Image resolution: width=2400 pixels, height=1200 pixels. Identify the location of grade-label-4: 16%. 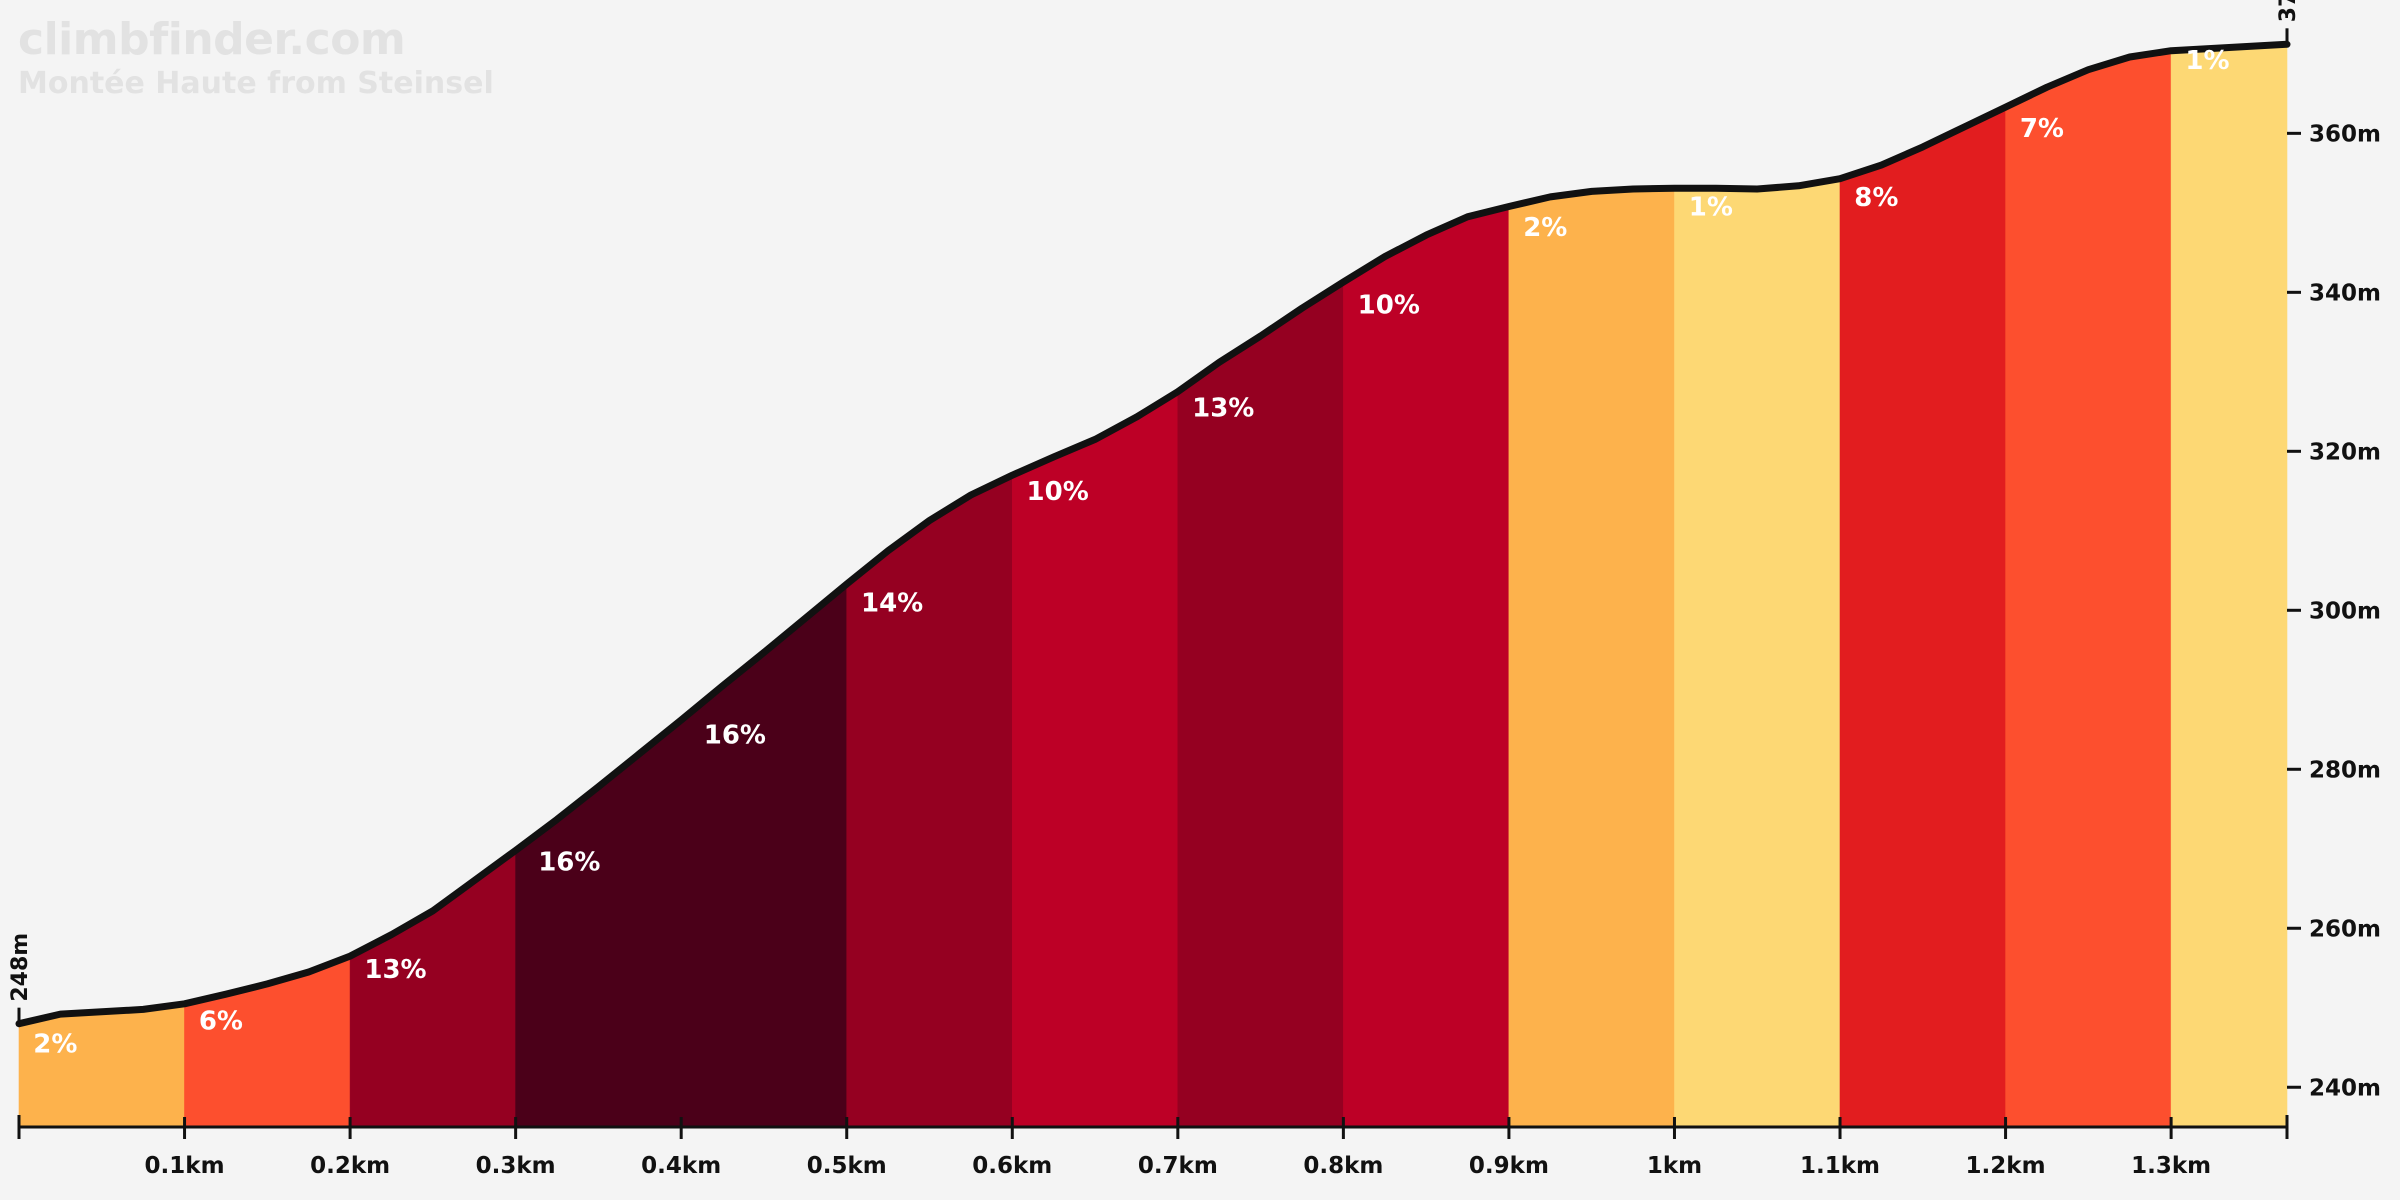
(569, 862).